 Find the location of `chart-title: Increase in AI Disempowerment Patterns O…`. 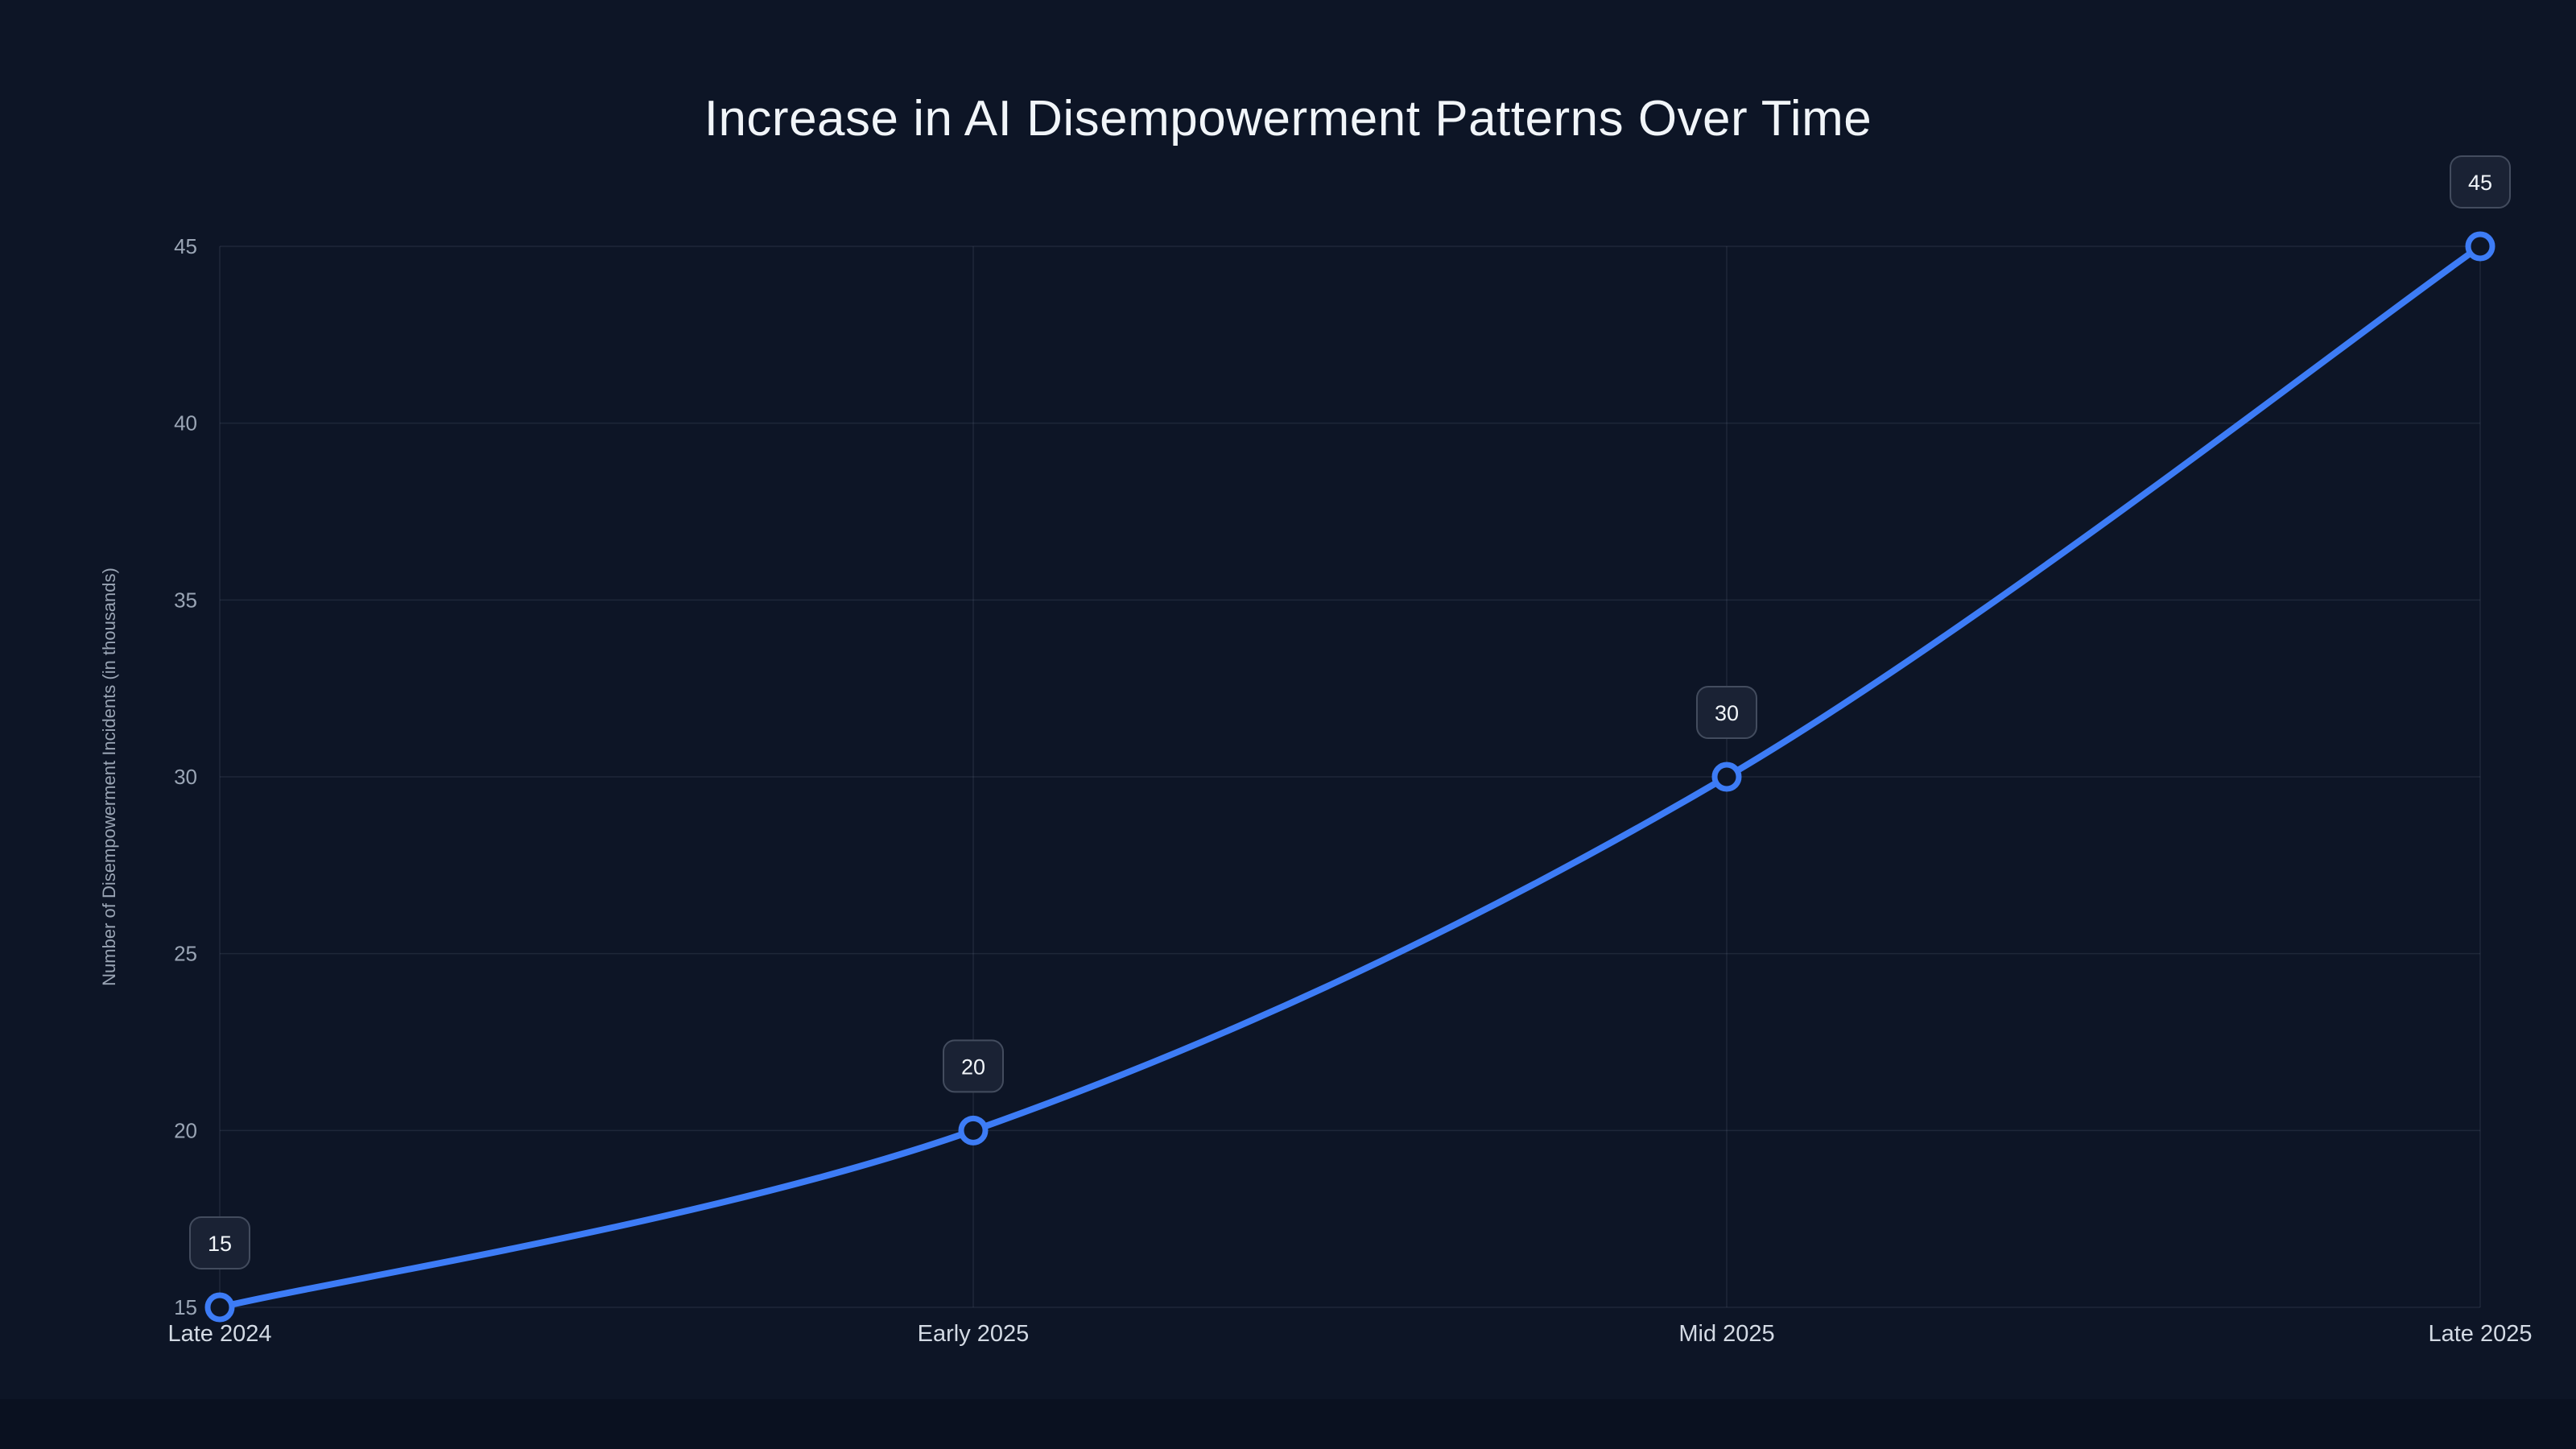

chart-title: Increase in AI Disempowerment Patterns O… is located at coordinates (1288, 119).